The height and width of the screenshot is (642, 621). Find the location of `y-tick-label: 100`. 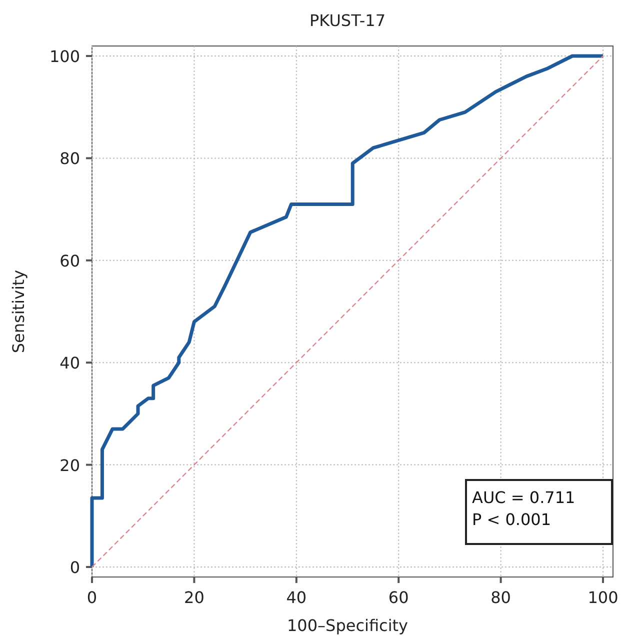

y-tick-label: 100 is located at coordinates (64, 56).